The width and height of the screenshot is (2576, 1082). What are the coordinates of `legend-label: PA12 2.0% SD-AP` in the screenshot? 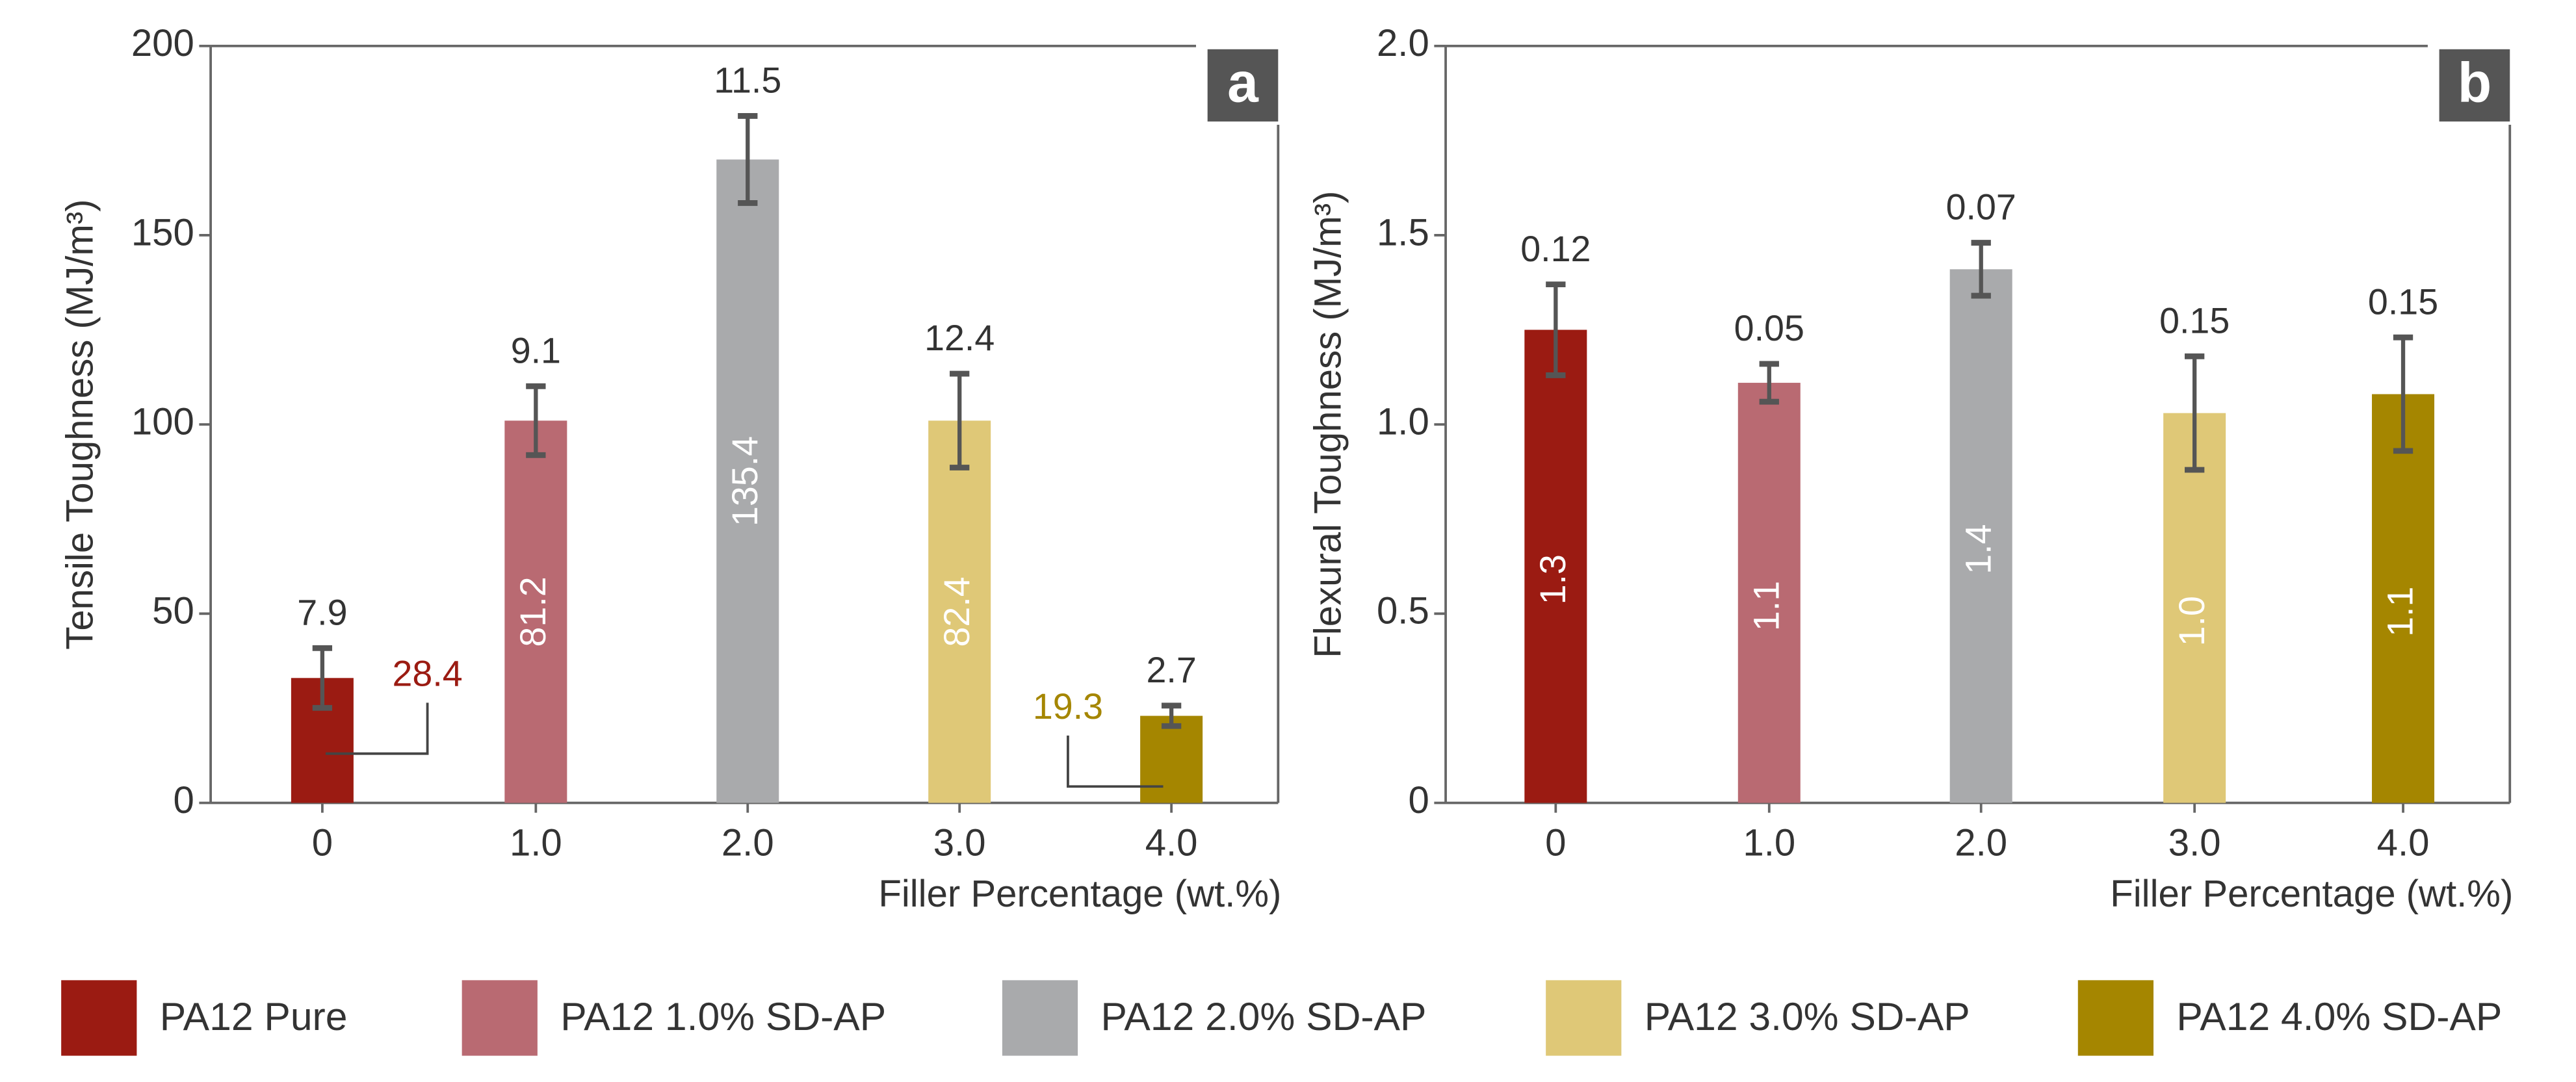 It's located at (1263, 1016).